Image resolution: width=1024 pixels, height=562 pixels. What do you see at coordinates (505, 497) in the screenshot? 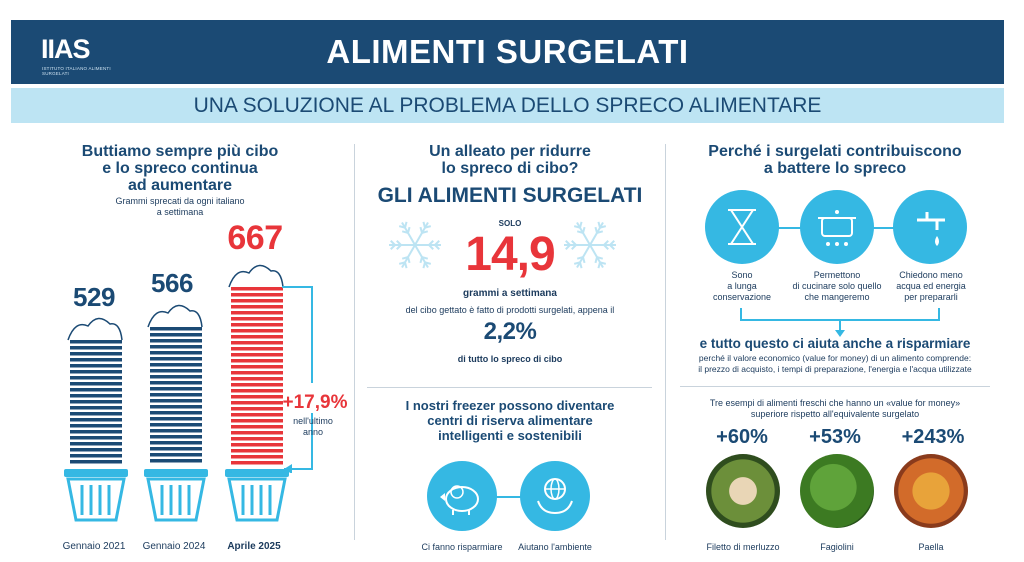
I see `connector-line` at bounding box center [505, 497].